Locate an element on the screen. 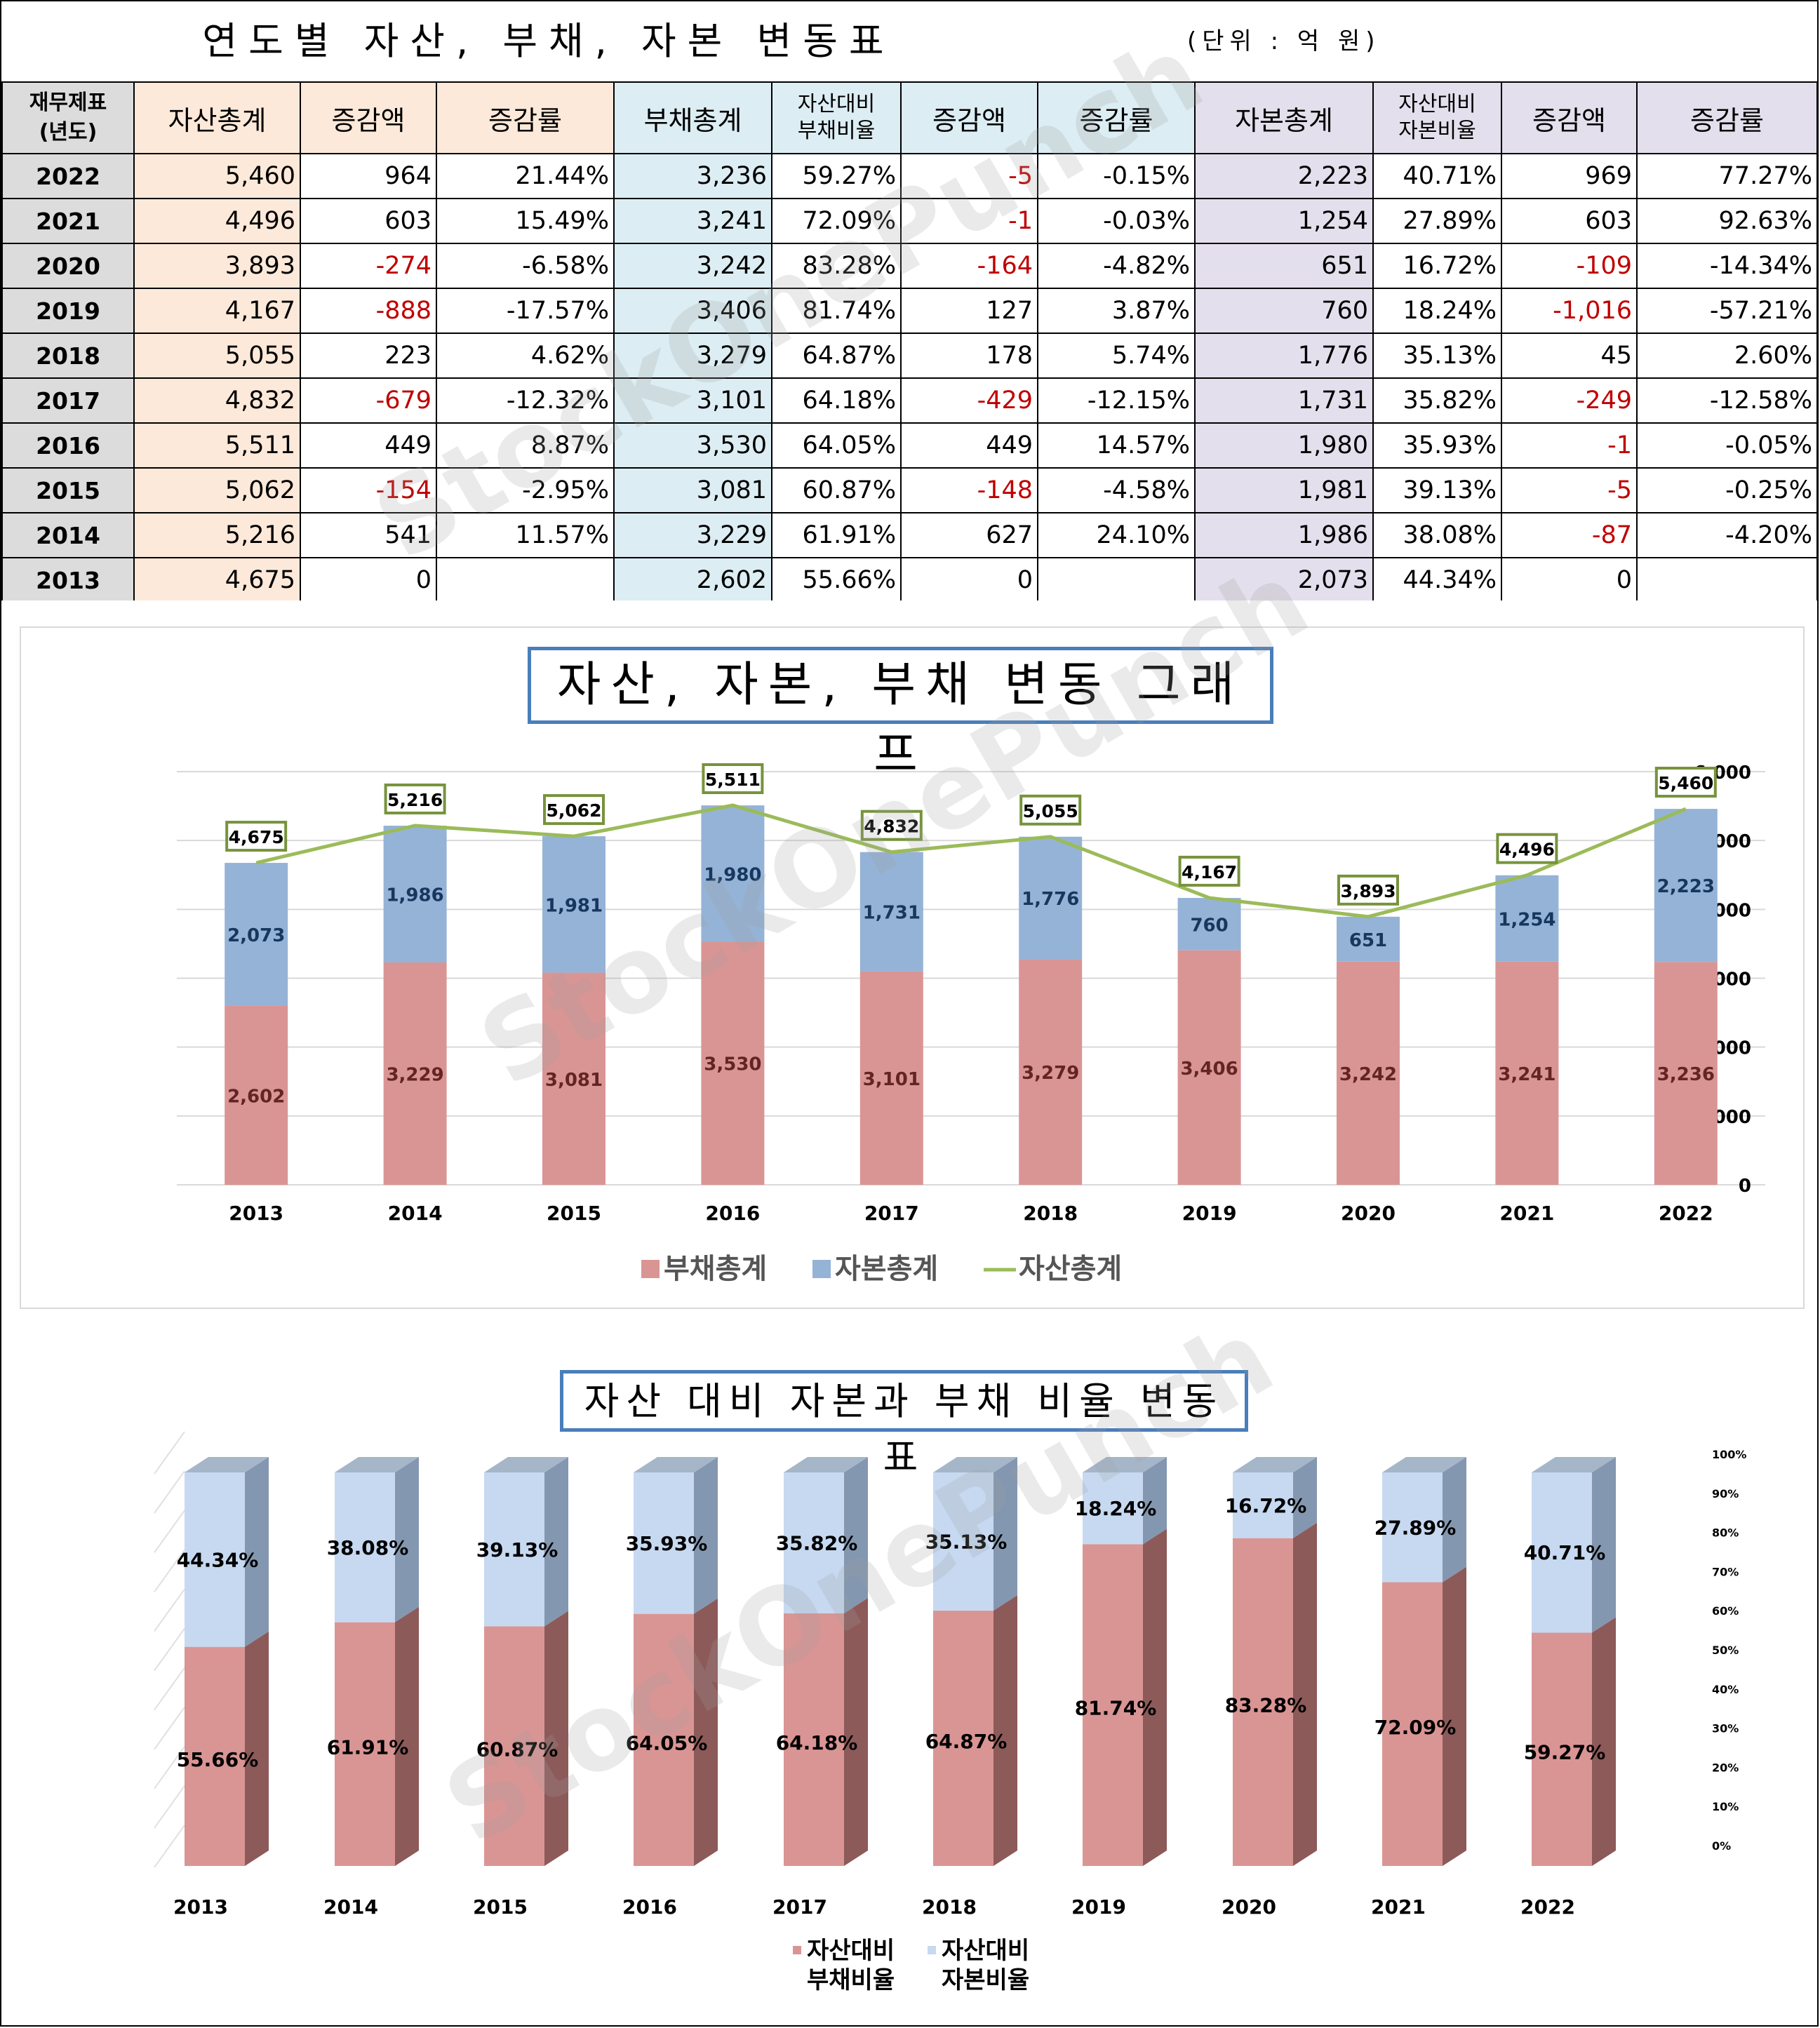 The width and height of the screenshot is (1820, 2028). table-cell: 35.82% is located at coordinates (1437, 401).